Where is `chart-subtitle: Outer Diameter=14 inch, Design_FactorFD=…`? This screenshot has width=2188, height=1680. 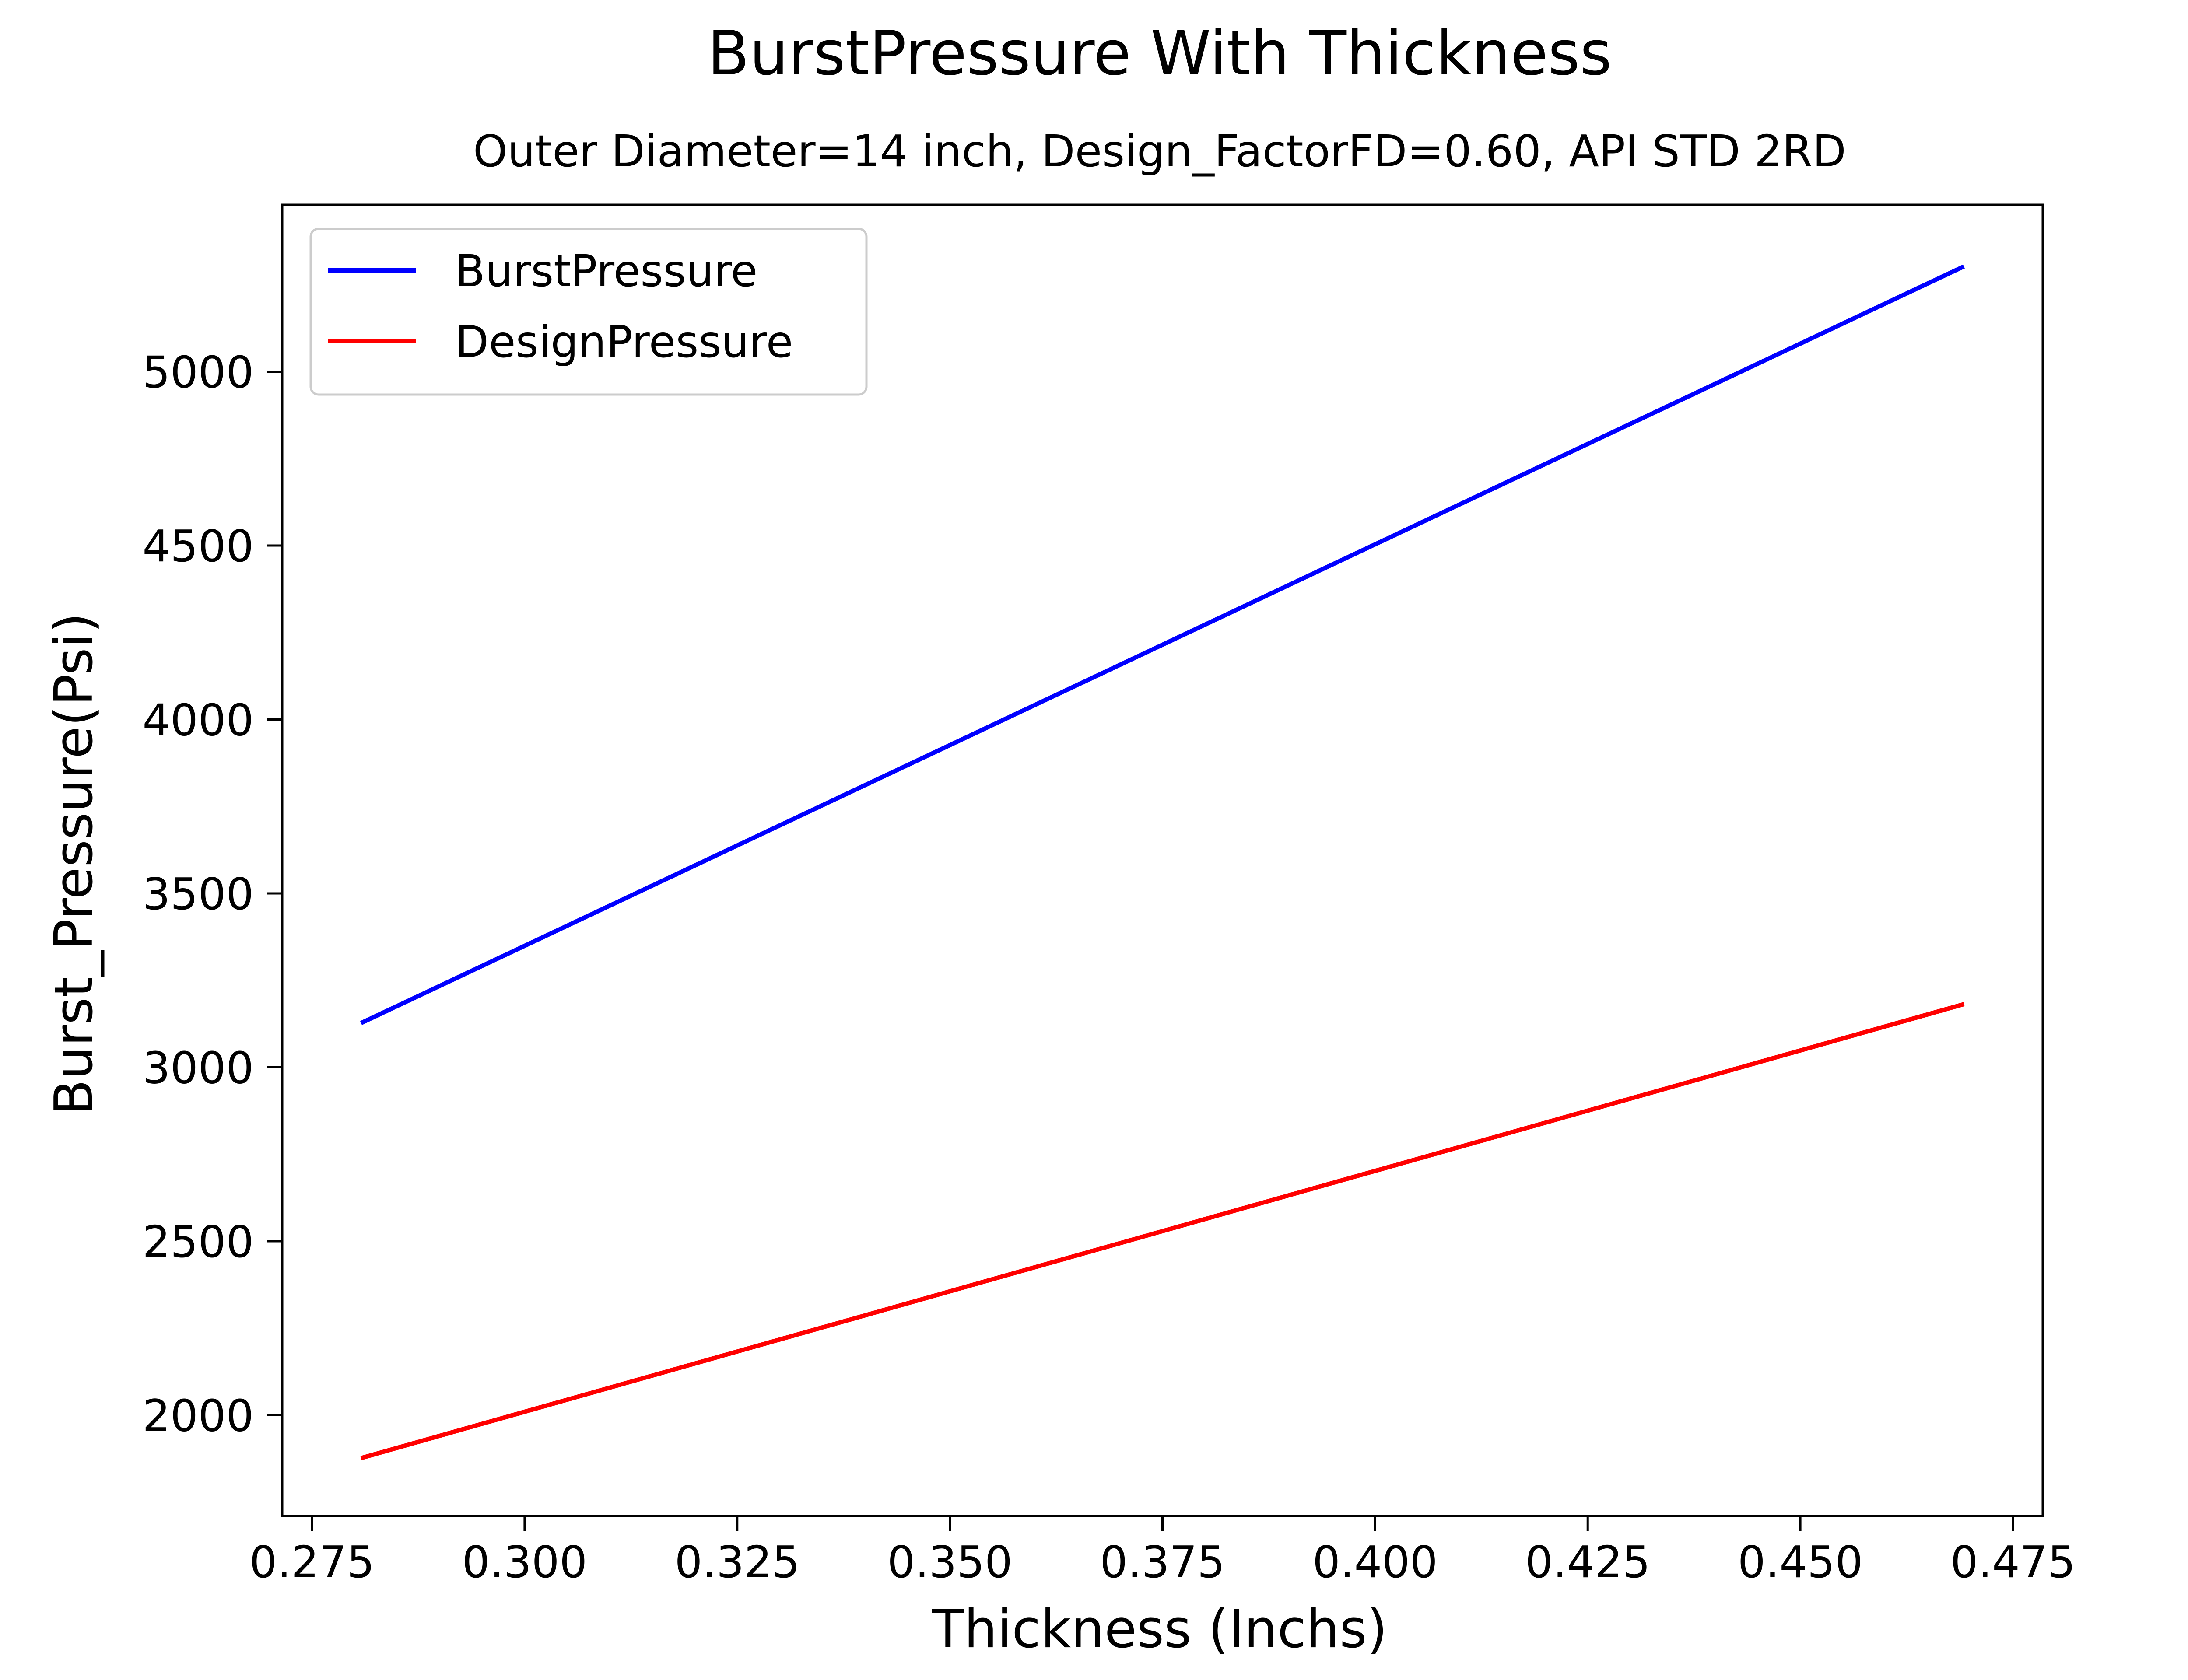
chart-subtitle: Outer Diameter=14 inch, Design_FactorFD=… is located at coordinates (1159, 151).